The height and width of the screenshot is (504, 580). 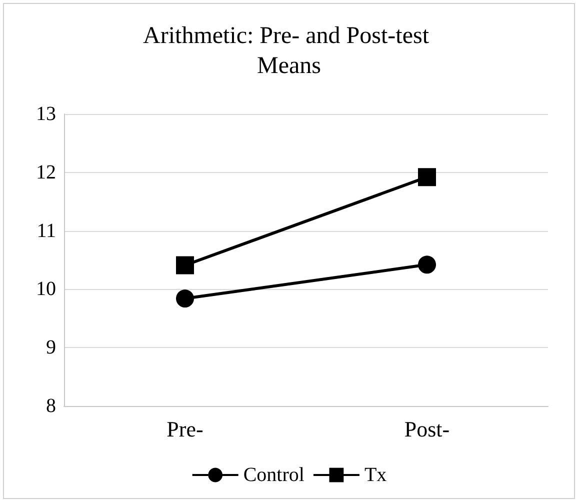 I want to click on x-tick-label: Post-, so click(x=427, y=429).